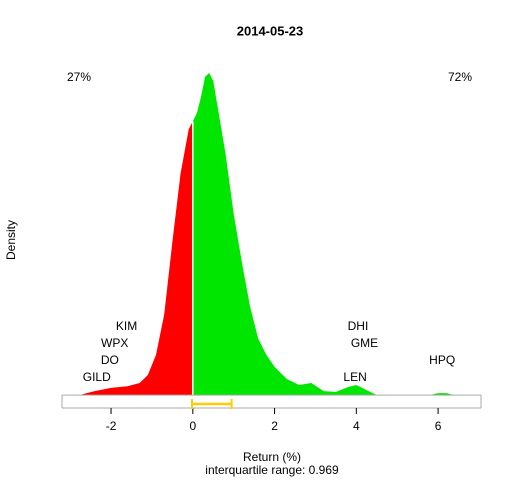 The width and height of the screenshot is (512, 480). What do you see at coordinates (270, 30) in the screenshot?
I see `chart-title: 2014-05-23` at bounding box center [270, 30].